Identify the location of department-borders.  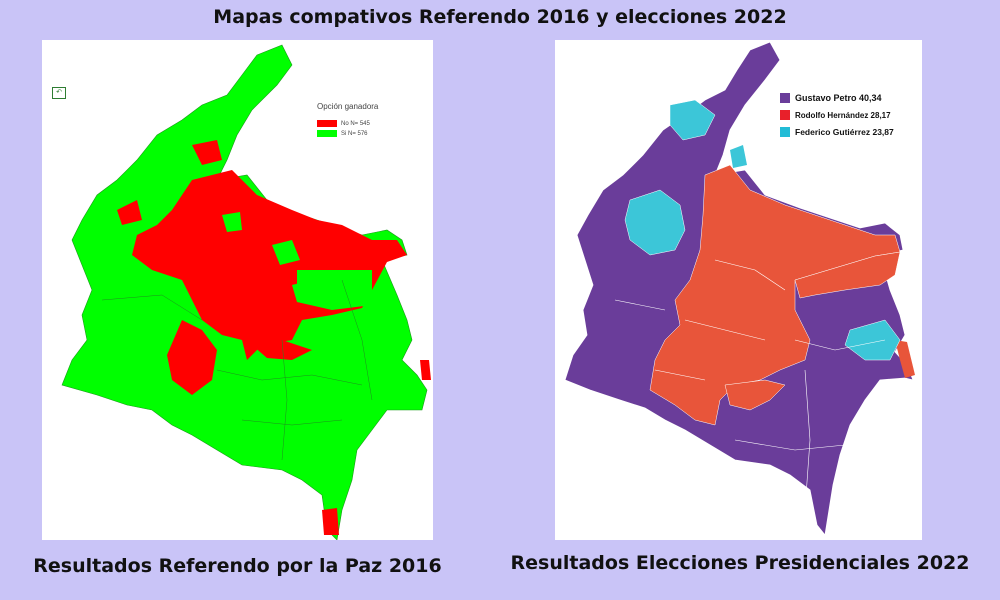
(237, 370).